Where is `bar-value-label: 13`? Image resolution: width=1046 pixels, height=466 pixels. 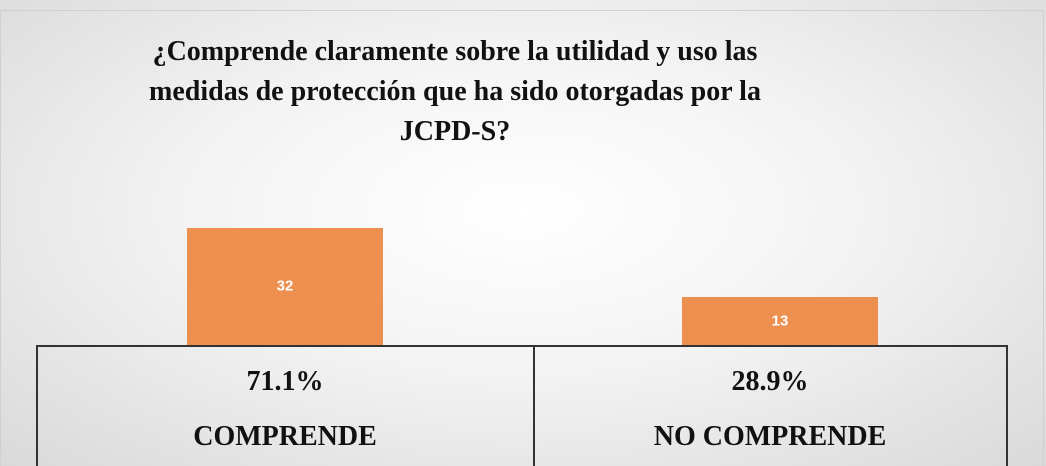
bar-value-label: 13 is located at coordinates (780, 321).